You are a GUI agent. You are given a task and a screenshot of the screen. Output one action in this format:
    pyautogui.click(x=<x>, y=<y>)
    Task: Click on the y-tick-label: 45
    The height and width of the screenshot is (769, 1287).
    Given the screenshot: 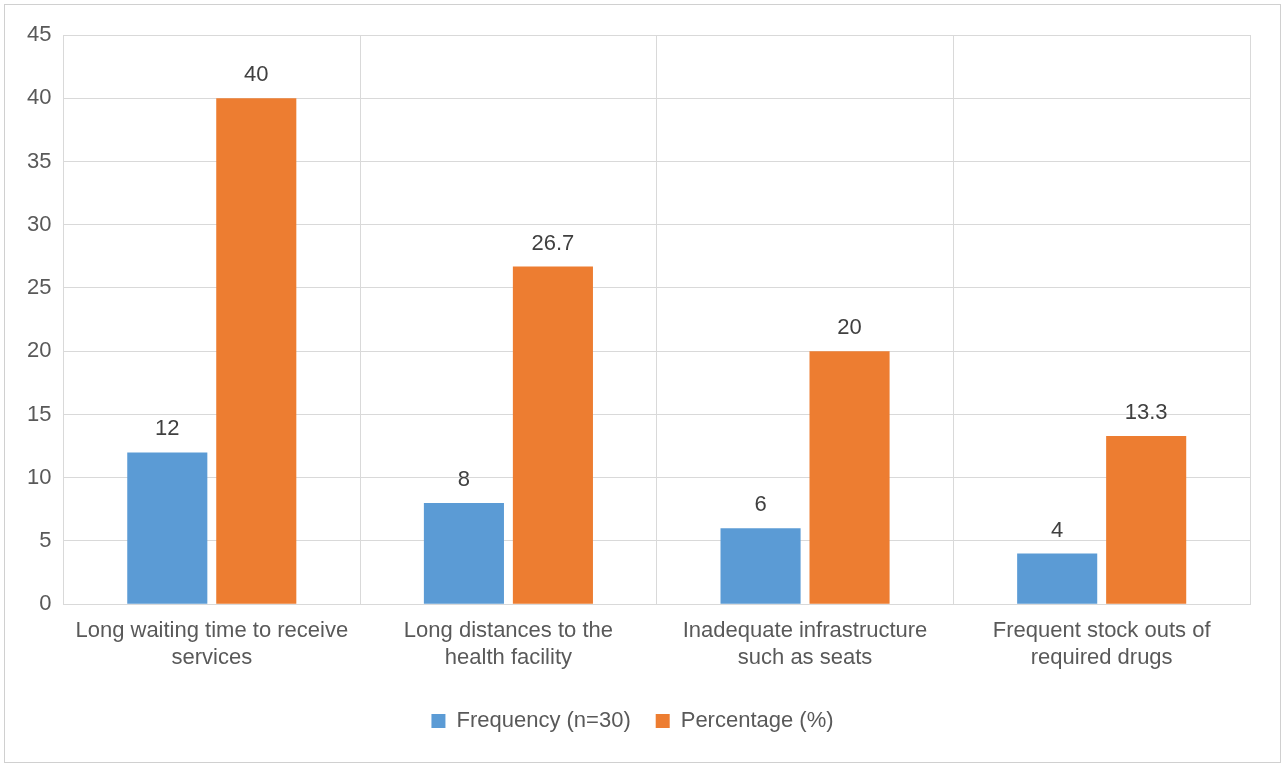 What is the action you would take?
    pyautogui.click(x=39, y=34)
    